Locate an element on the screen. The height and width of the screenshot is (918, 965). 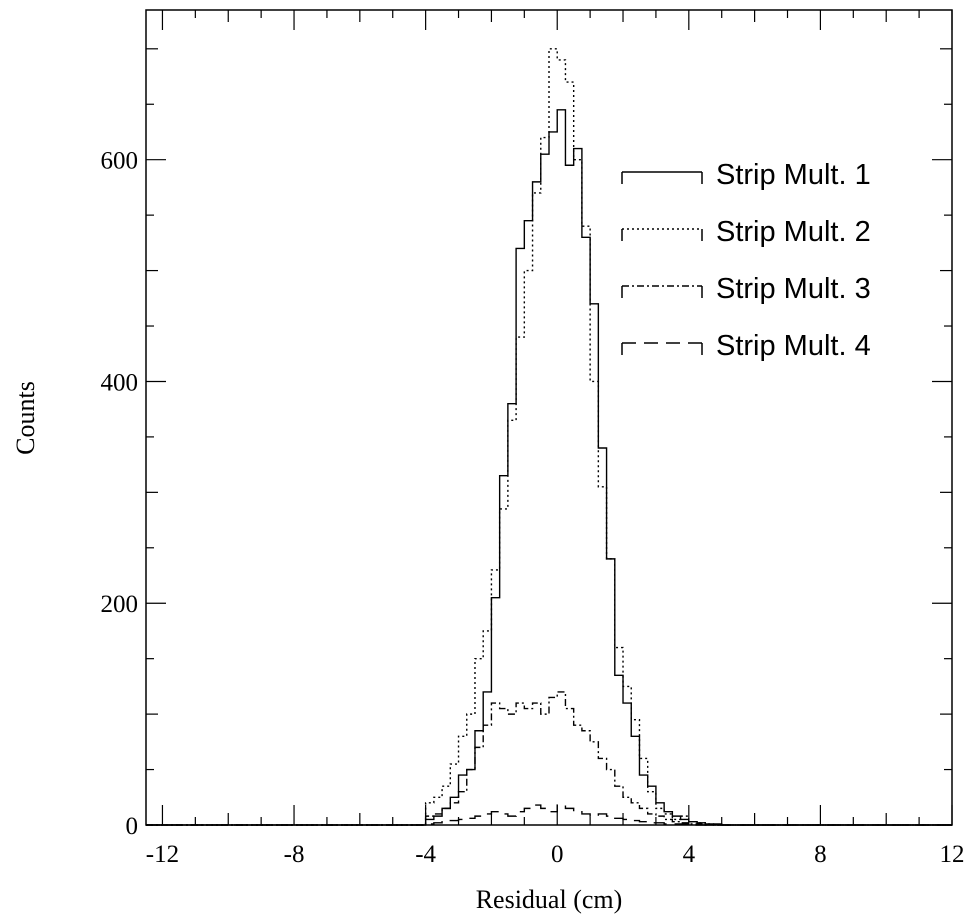
x-tick-label: 12 is located at coordinates (952, 854).